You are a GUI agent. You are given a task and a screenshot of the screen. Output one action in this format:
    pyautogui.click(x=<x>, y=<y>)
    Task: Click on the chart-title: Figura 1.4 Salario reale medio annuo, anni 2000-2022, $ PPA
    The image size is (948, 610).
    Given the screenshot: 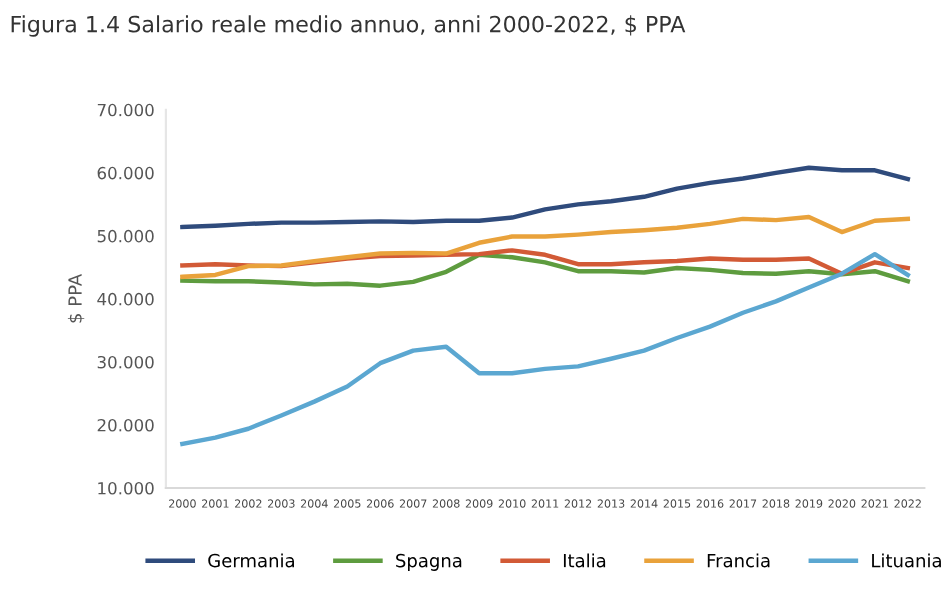 What is the action you would take?
    pyautogui.click(x=348, y=26)
    